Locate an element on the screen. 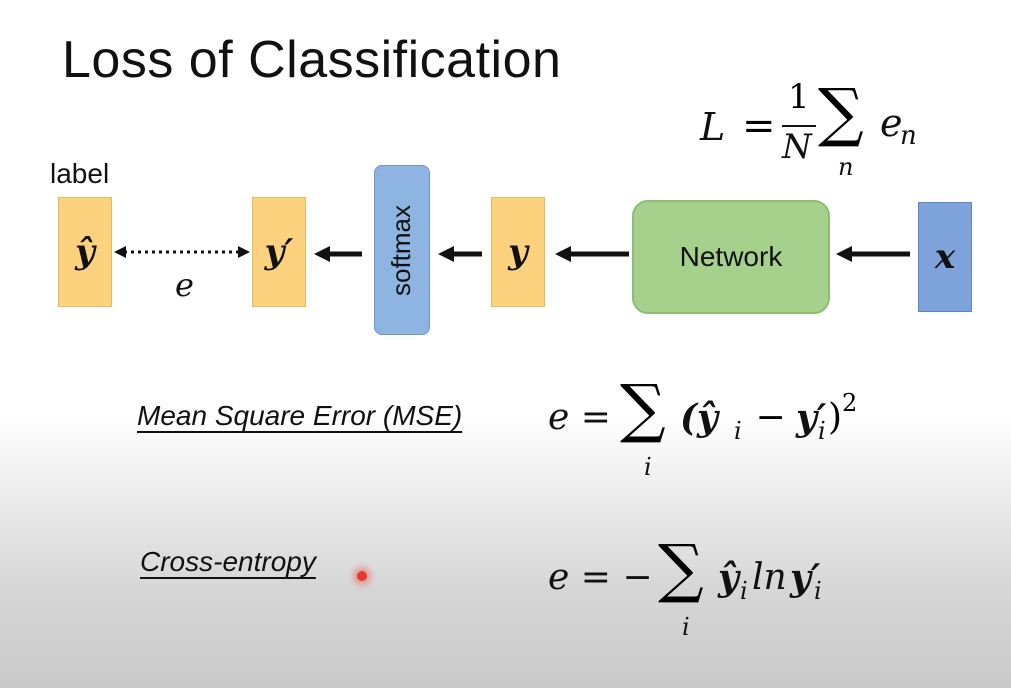 This screenshot has height=688, width=1011. y-symbol: y is located at coordinates (518, 252).